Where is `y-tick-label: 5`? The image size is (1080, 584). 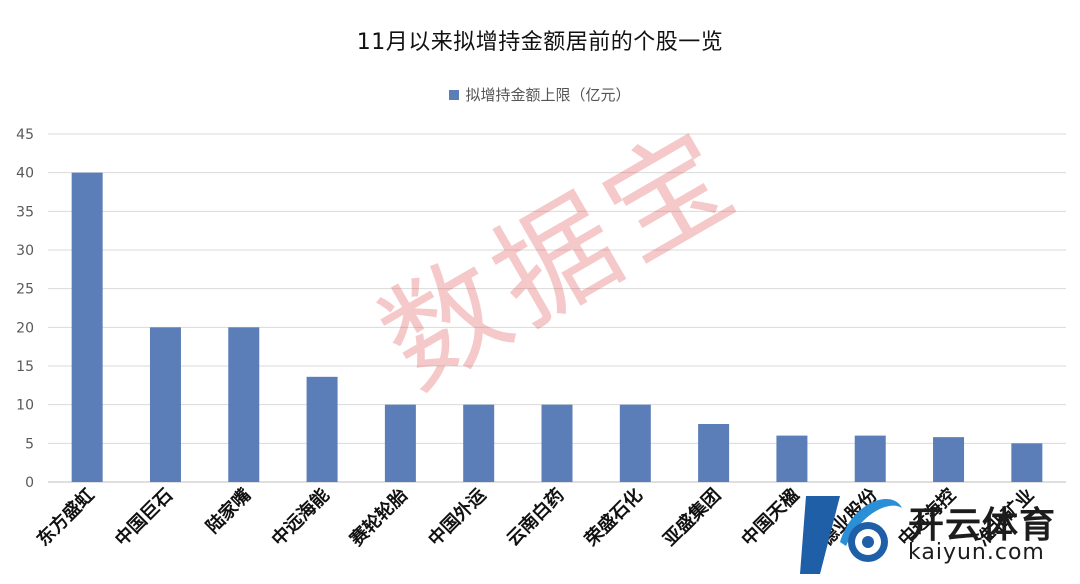
y-tick-label: 5 is located at coordinates (29, 444).